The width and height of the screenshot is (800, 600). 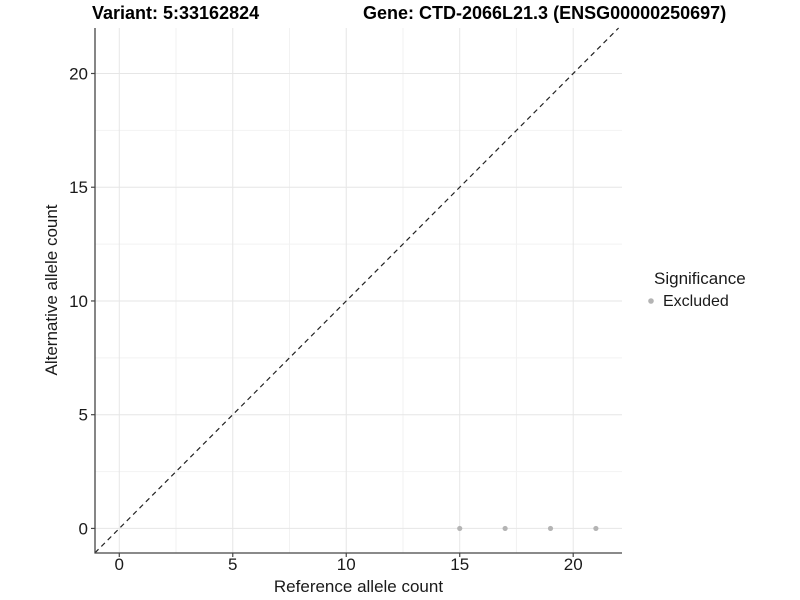 What do you see at coordinates (573, 564) in the screenshot?
I see `x-tick-label: 20` at bounding box center [573, 564].